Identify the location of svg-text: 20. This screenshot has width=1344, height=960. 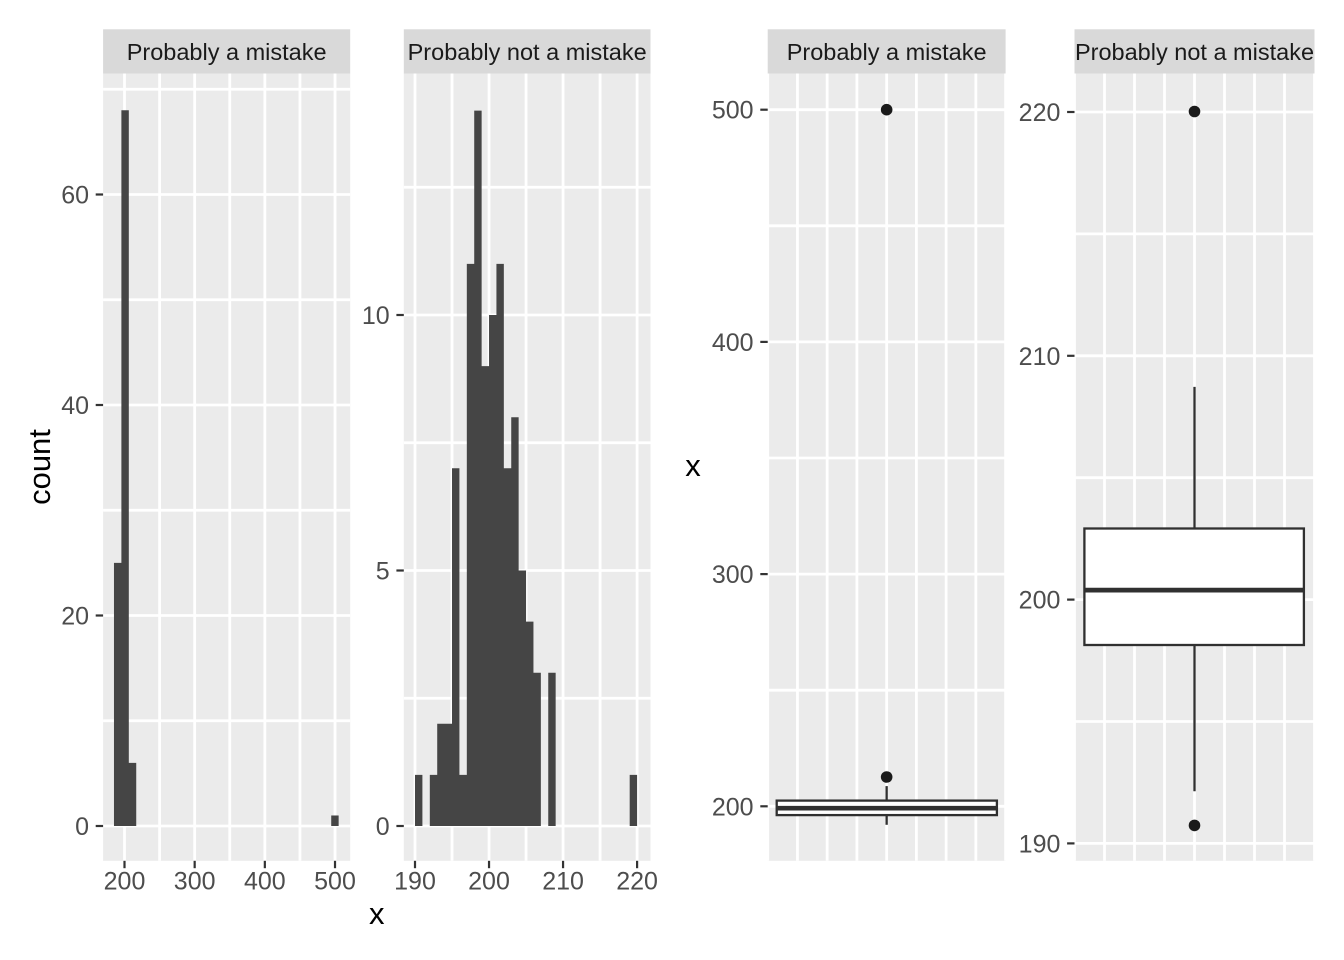
(75, 617).